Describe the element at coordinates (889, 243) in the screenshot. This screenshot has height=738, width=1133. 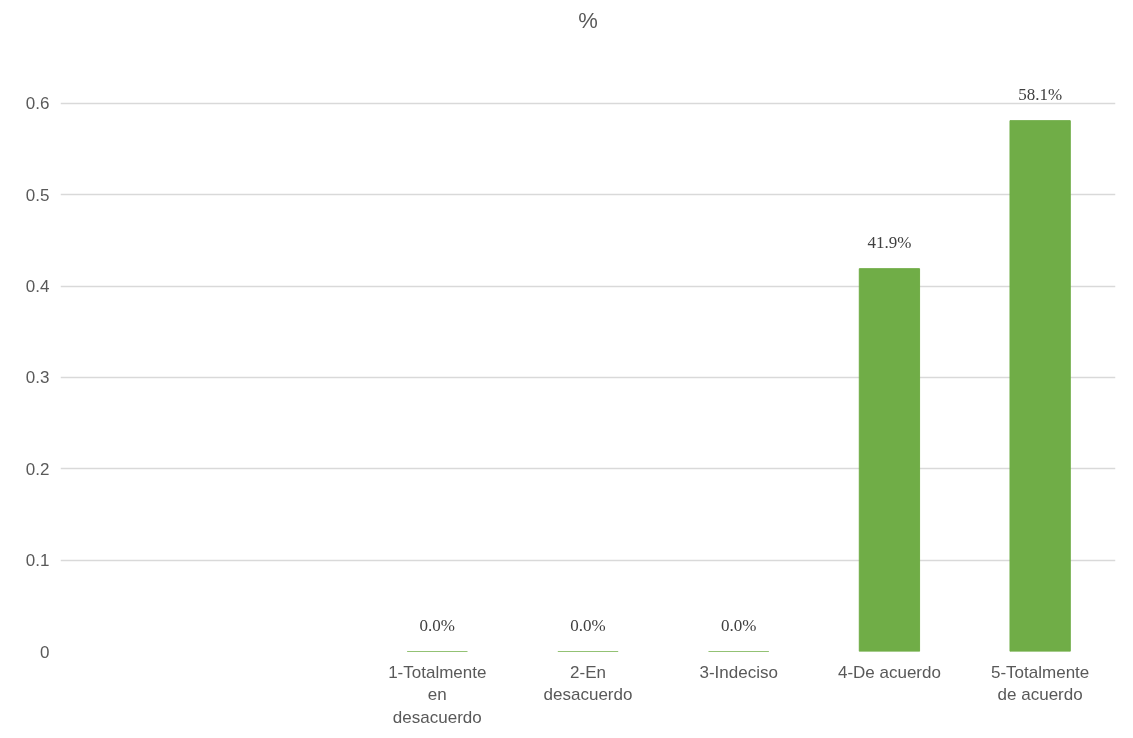
I see `data-label: 41.9%` at that location.